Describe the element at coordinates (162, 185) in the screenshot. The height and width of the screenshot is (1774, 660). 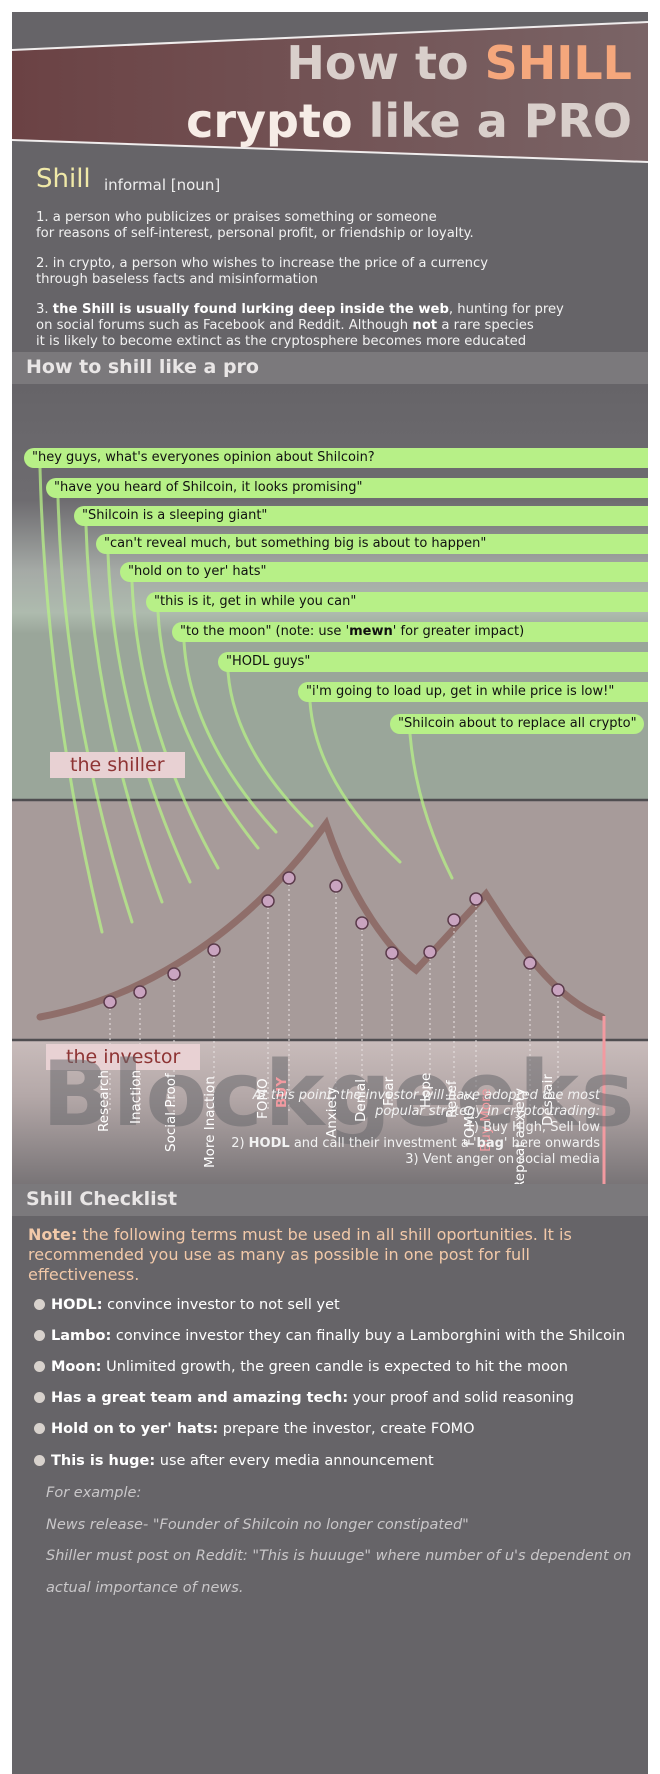
I see `definition-kind: informal [noun]` at that location.